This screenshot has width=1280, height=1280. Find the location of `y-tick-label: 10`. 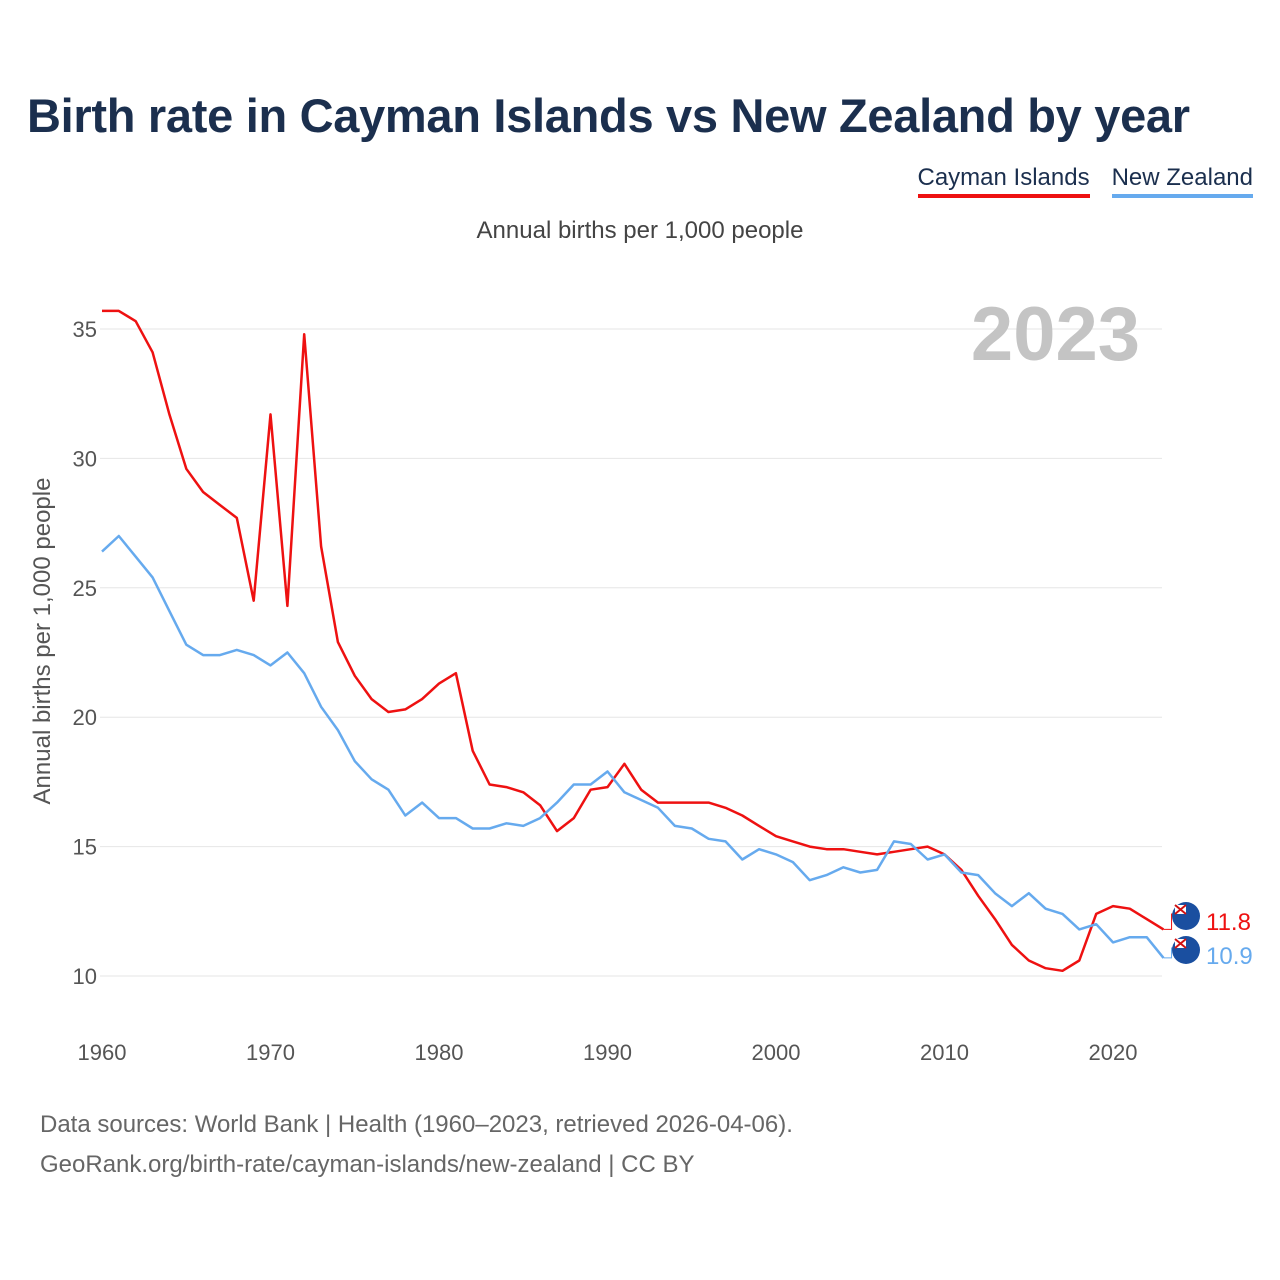

y-tick-label: 10 is located at coordinates (85, 976).